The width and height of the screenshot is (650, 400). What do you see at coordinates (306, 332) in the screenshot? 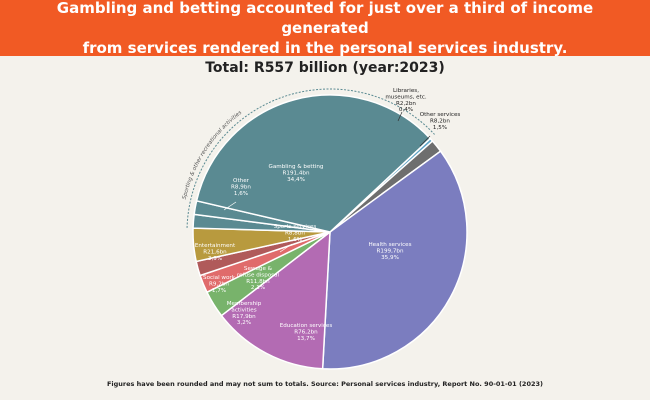
I see `data-label-education-services: Education services R76,2bn 13,7%` at bounding box center [306, 332].